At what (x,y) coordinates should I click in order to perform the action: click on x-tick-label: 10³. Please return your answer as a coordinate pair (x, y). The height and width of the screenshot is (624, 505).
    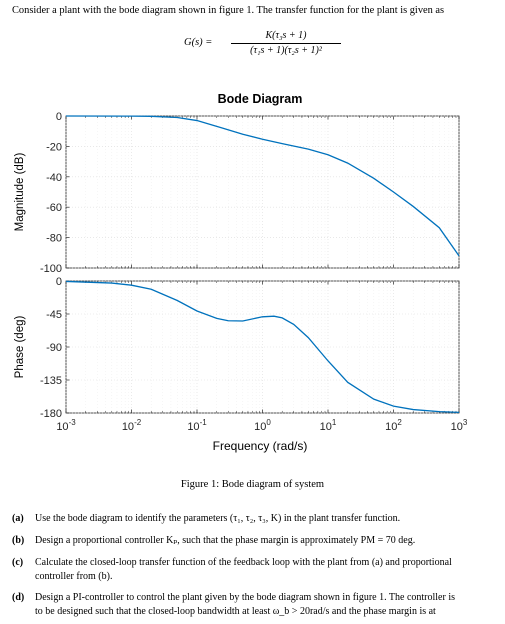
    Looking at the image, I should click on (459, 425).